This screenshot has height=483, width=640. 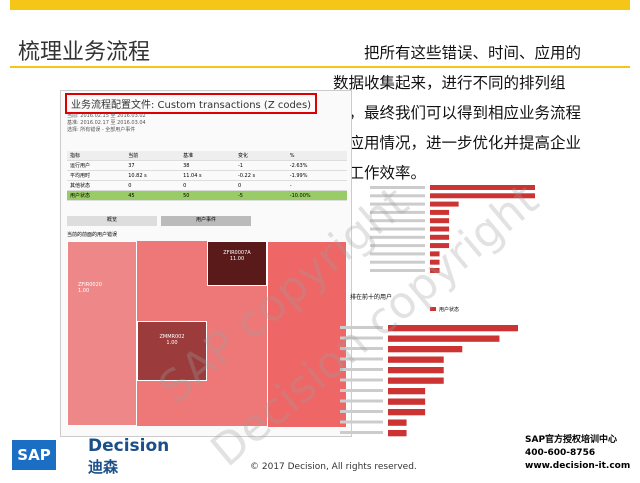 What do you see at coordinates (101, 130) in the screenshot?
I see `meta-line: 选择: 所有错误 - 全部用户事件` at bounding box center [101, 130].